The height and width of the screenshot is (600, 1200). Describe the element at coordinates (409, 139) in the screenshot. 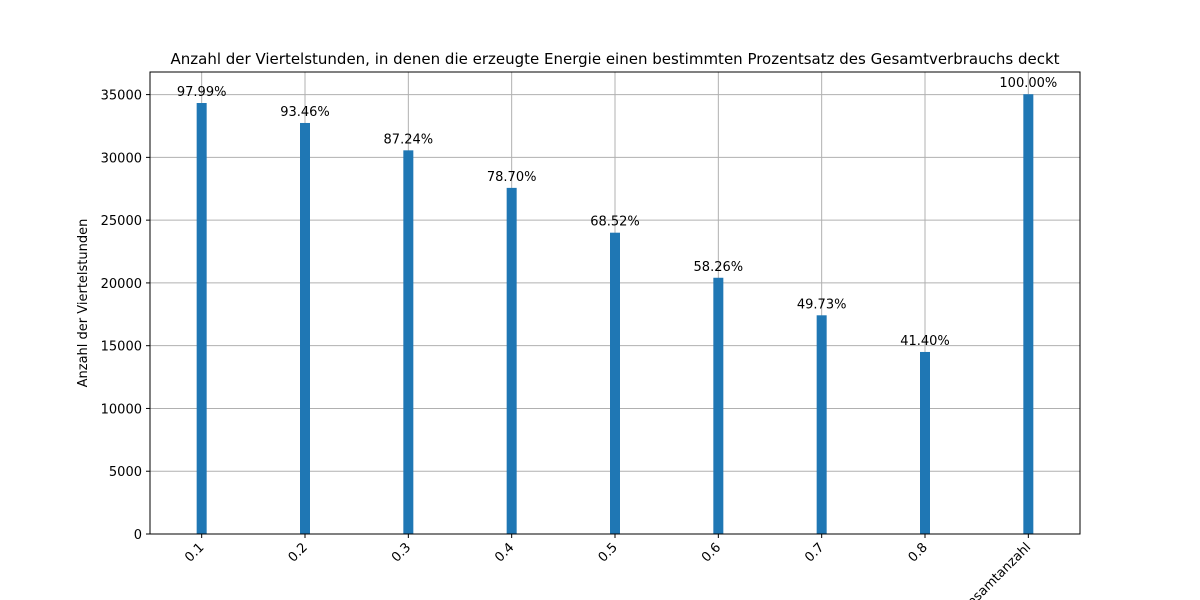

I see `bar-value-label: 87.24%` at that location.